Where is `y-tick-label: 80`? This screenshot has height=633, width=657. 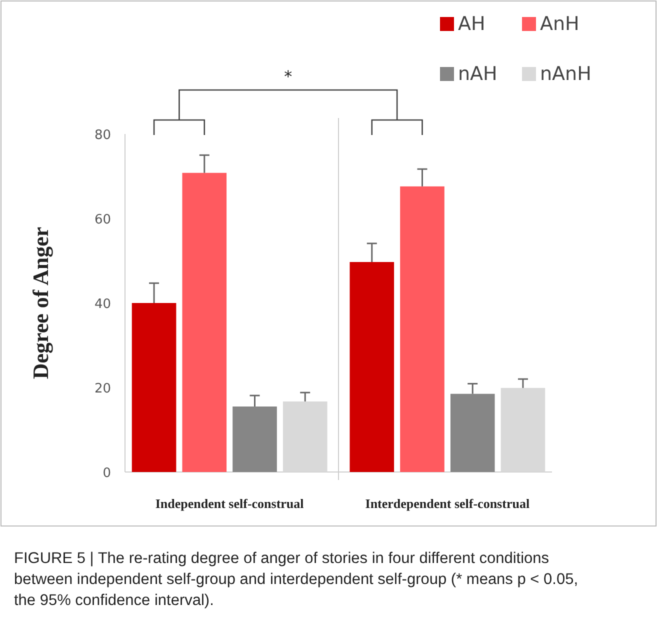 y-tick-label: 80 is located at coordinates (102, 135).